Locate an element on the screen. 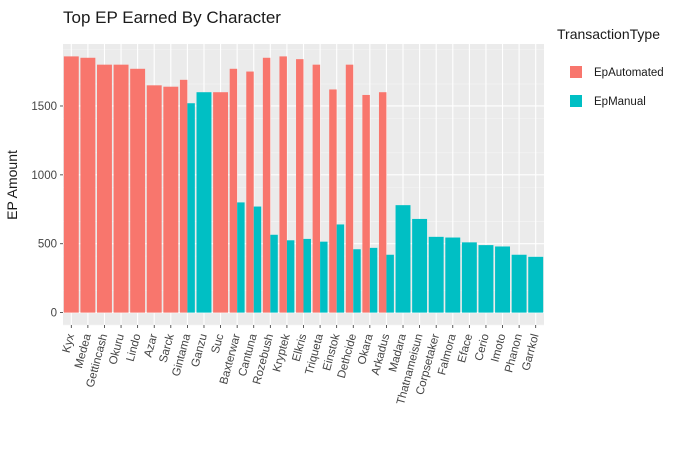 The width and height of the screenshot is (700, 450). chart-title: Top EP Earned By Character is located at coordinates (172, 17).